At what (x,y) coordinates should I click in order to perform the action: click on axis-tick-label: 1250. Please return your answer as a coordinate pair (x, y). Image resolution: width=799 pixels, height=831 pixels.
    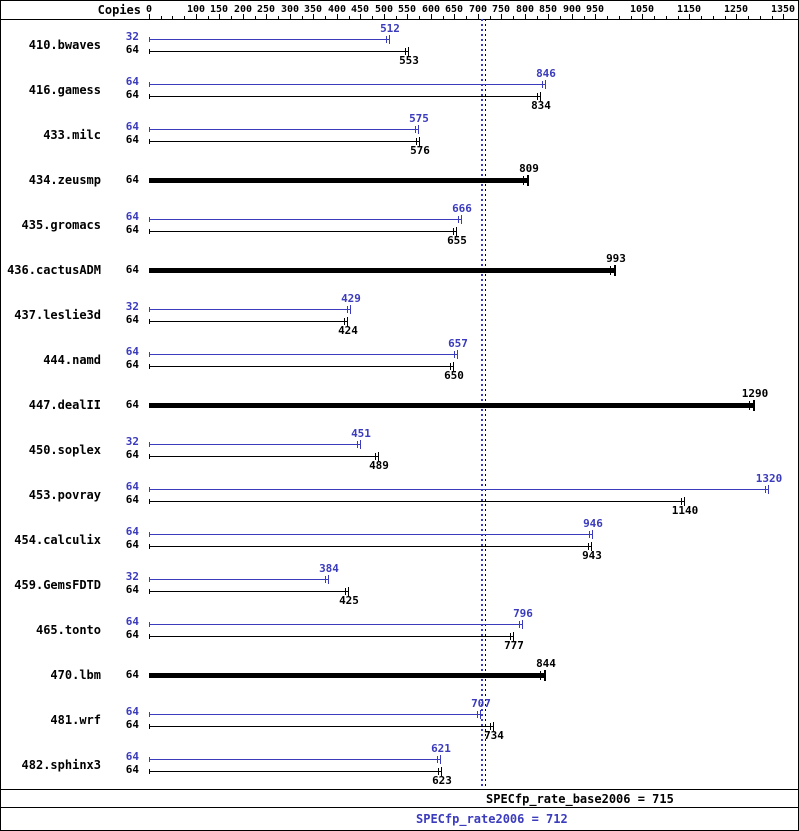
    Looking at the image, I should click on (736, 9).